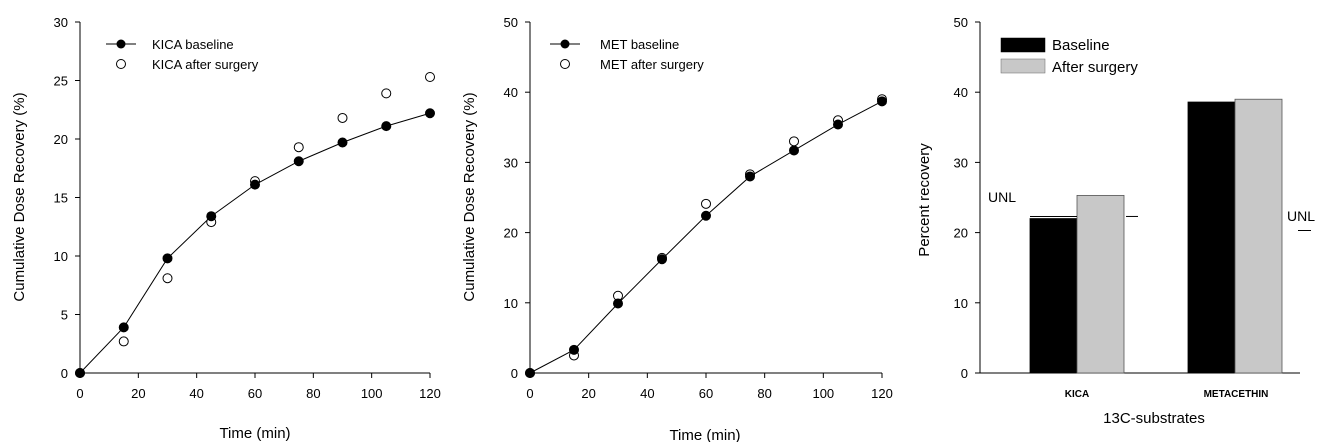  What do you see at coordinates (61, 198) in the screenshot?
I see `y-tick-label: 15` at bounding box center [61, 198].